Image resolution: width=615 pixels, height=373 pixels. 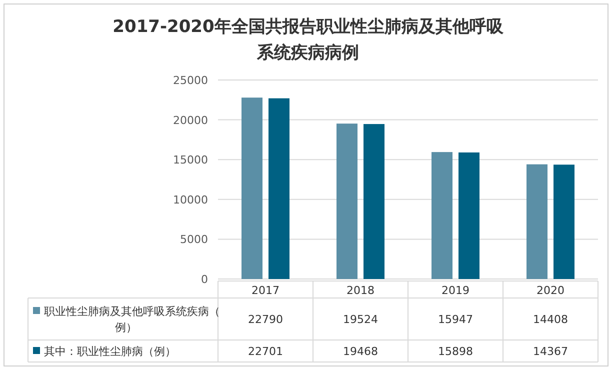 What do you see at coordinates (204, 279) in the screenshot?
I see `y-tick-label: 0` at bounding box center [204, 279].